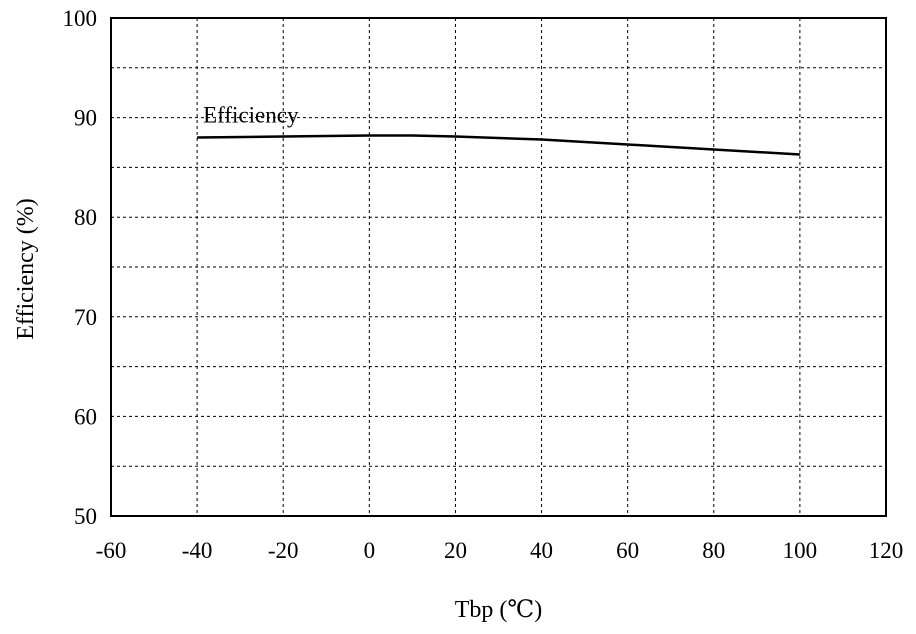 The width and height of the screenshot is (916, 634). What do you see at coordinates (85, 118) in the screenshot?
I see `y-tick-label: 90` at bounding box center [85, 118].